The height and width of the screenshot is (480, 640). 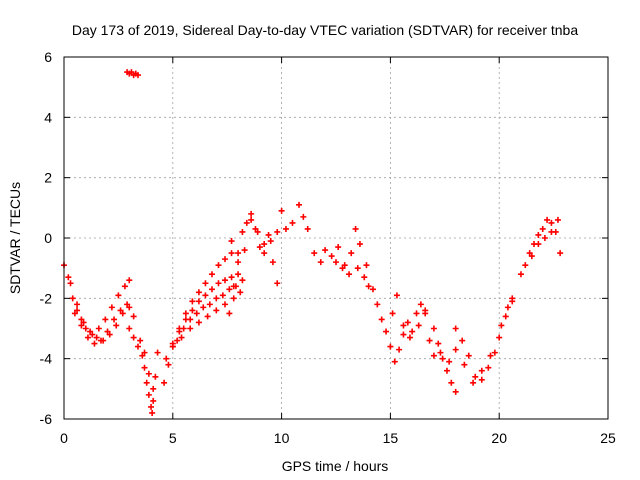 I want to click on y-tick-label: 0, so click(x=48, y=238).